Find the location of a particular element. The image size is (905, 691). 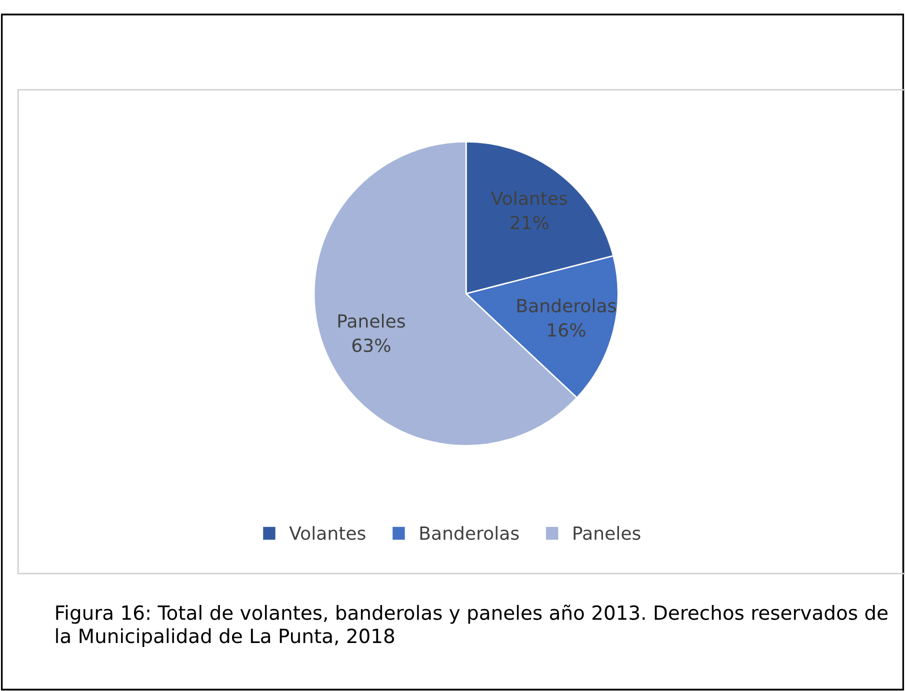

legend-label: Volantes is located at coordinates (327, 533).